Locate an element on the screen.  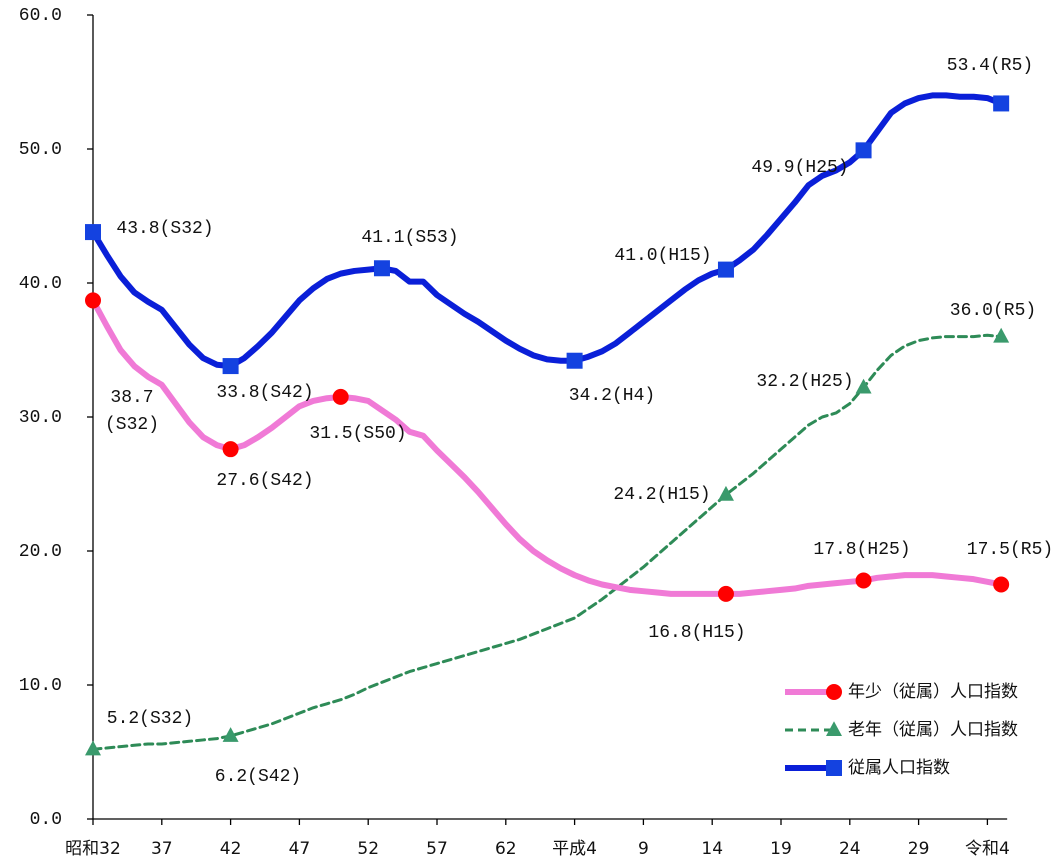
x-tick-label: 57 is located at coordinates (437, 849).